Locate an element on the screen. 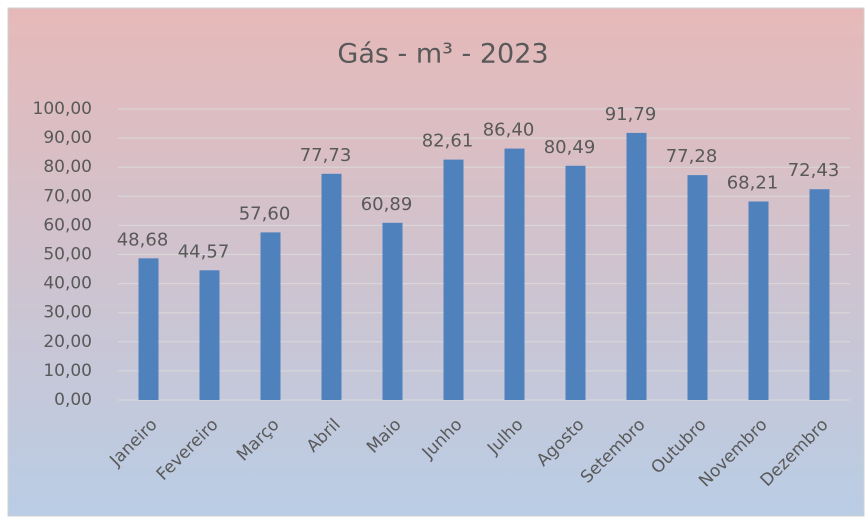 This screenshot has height=521, width=868. data-label: 82,61 is located at coordinates (448, 141).